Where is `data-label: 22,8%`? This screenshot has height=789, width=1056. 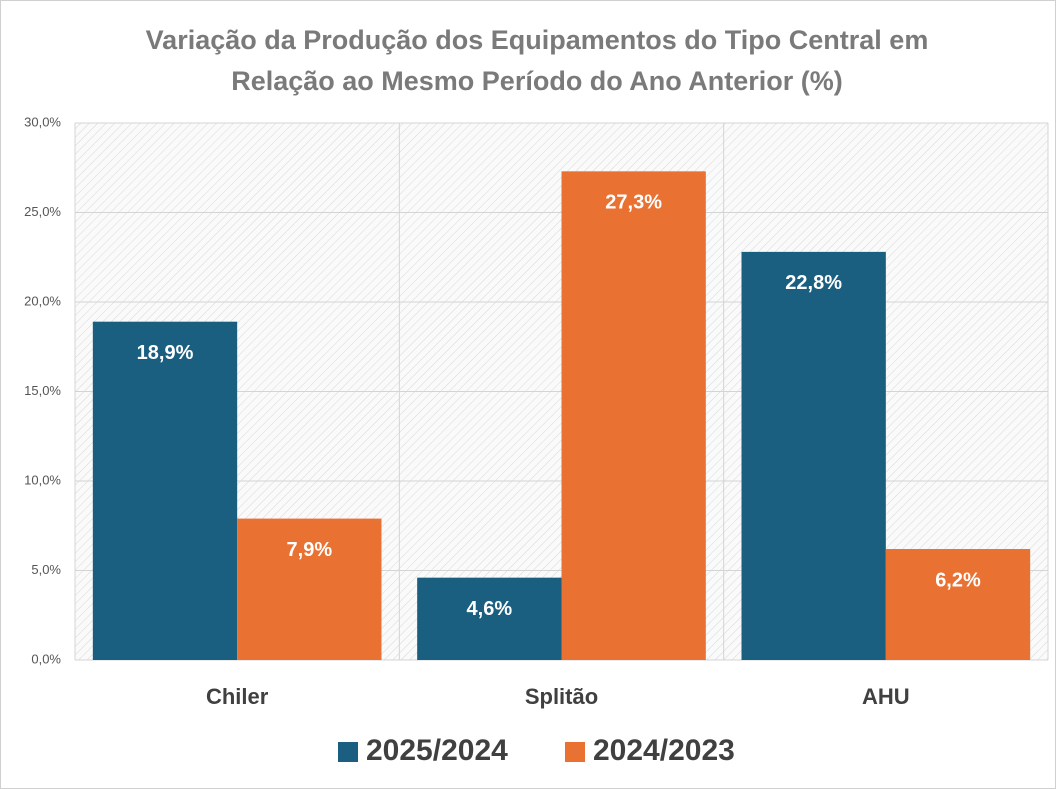
data-label: 22,8% is located at coordinates (813, 283).